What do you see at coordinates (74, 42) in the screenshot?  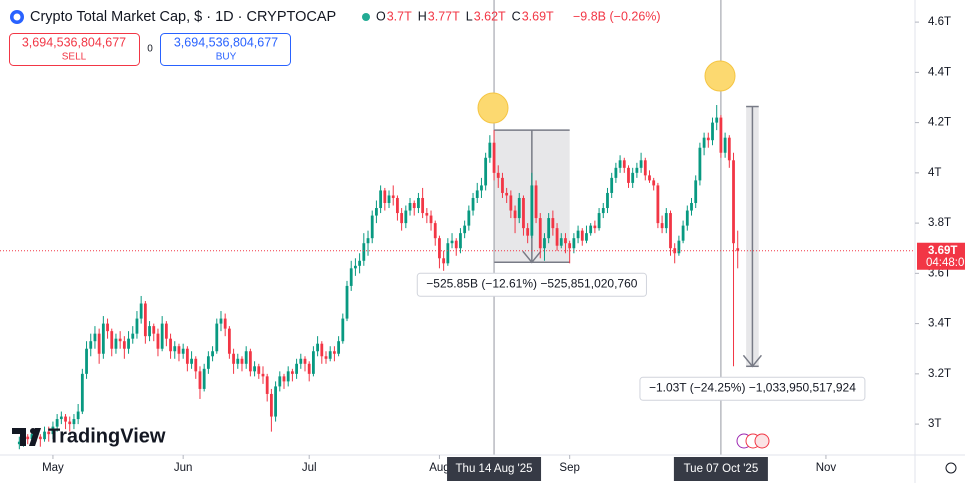 I see `sell-price: 3,694,536,804,677` at bounding box center [74, 42].